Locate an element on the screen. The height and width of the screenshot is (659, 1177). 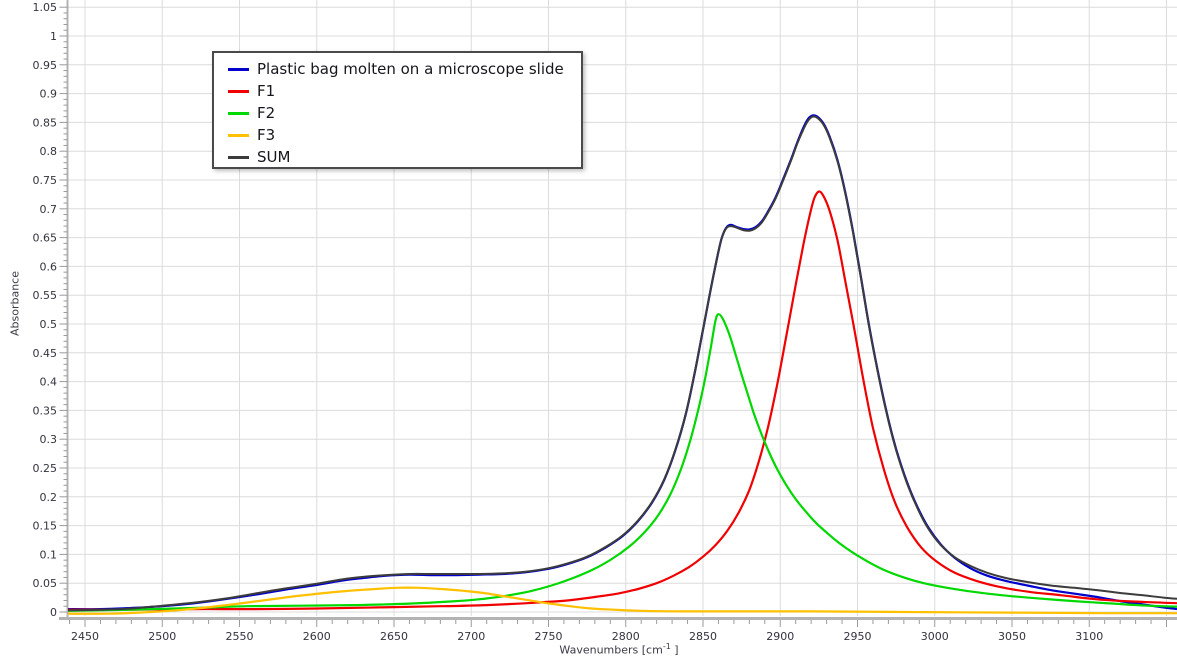
svg-text: 3000 is located at coordinates (935, 636).